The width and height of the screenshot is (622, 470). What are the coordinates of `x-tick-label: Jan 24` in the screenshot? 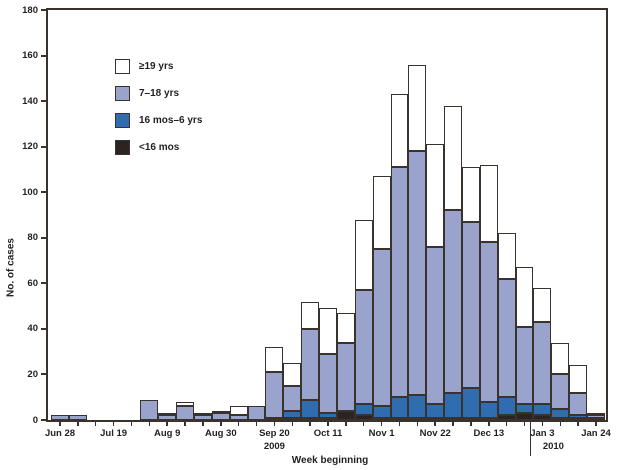 It's located at (596, 433).